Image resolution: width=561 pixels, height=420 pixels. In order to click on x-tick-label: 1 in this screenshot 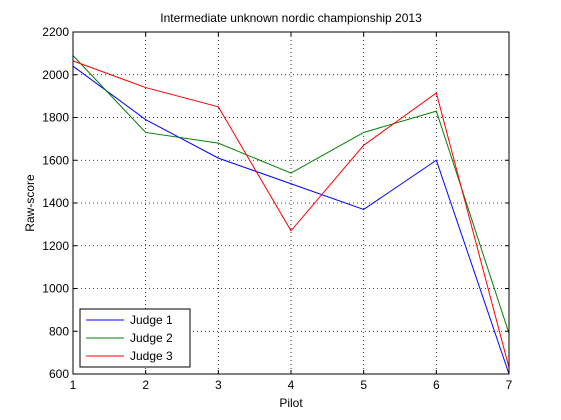, I will do `click(73, 385)`.